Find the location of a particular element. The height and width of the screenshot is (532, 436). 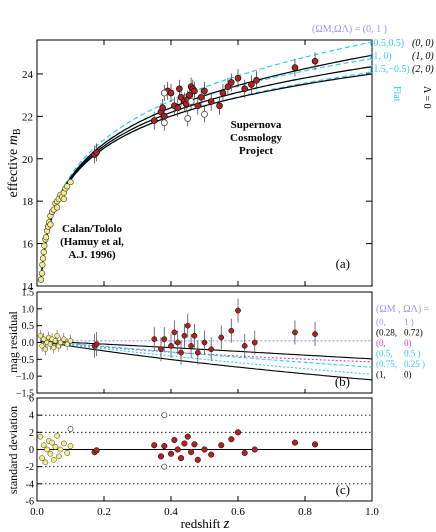

panel-b-model-curves is located at coordinates (206, 360).